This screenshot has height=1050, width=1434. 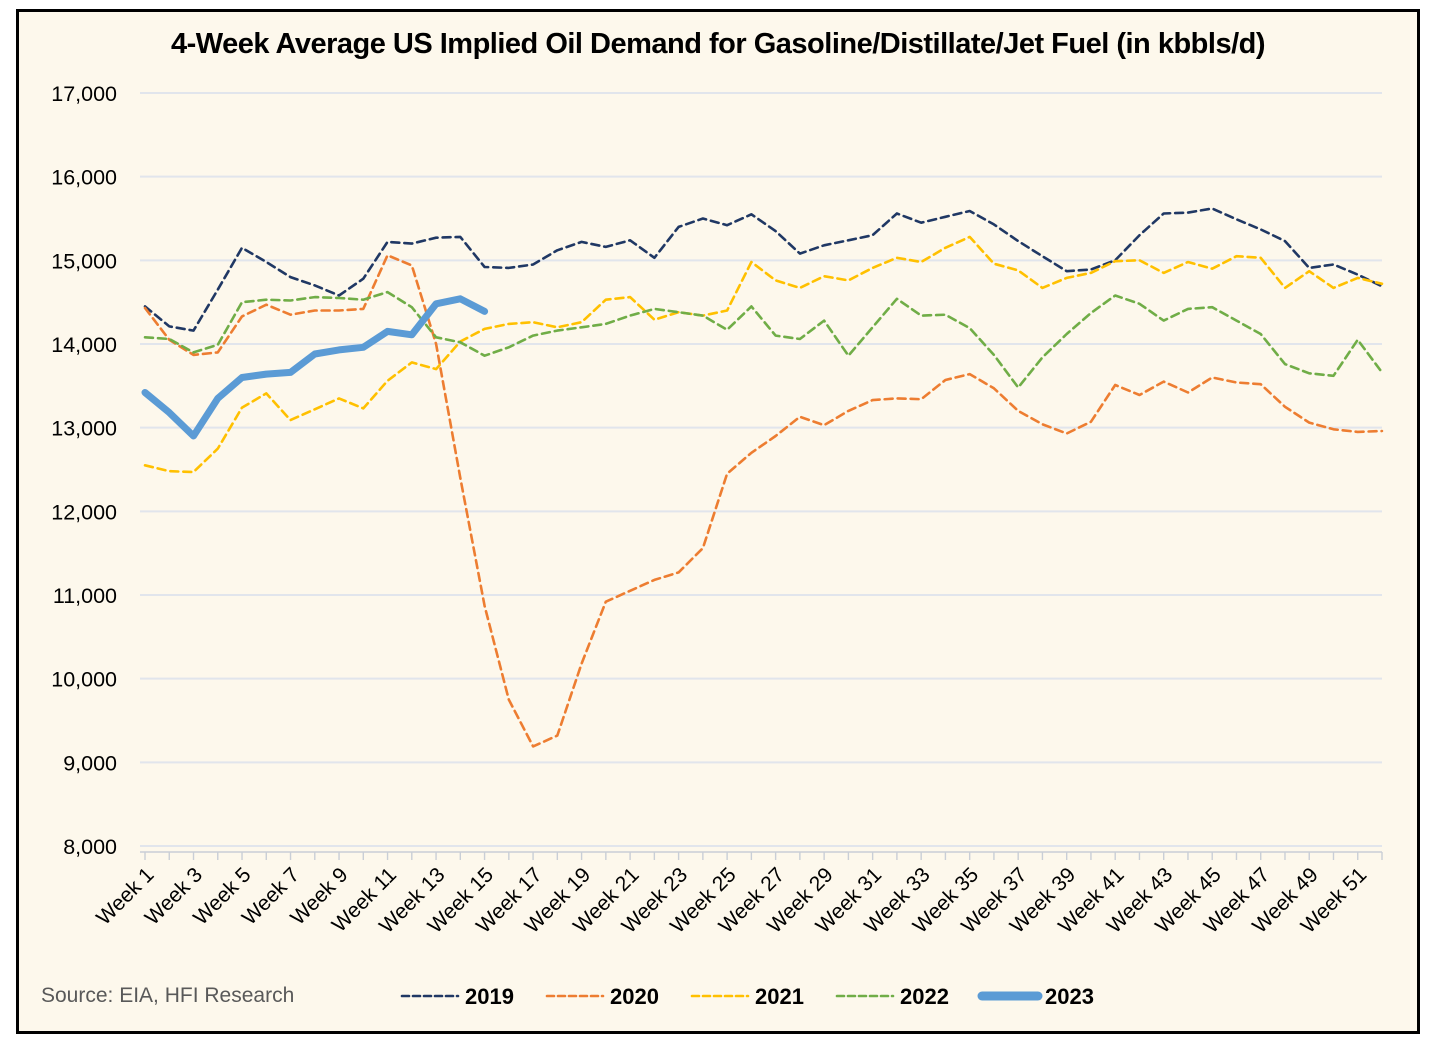 What do you see at coordinates (892, 996) in the screenshot?
I see `legend-item-2022: 2022` at bounding box center [892, 996].